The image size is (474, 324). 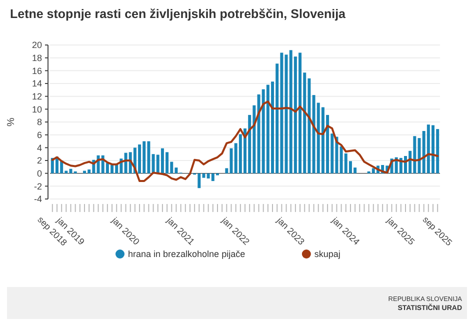 I want to click on y-tick-label: 12, so click(x=37, y=96).